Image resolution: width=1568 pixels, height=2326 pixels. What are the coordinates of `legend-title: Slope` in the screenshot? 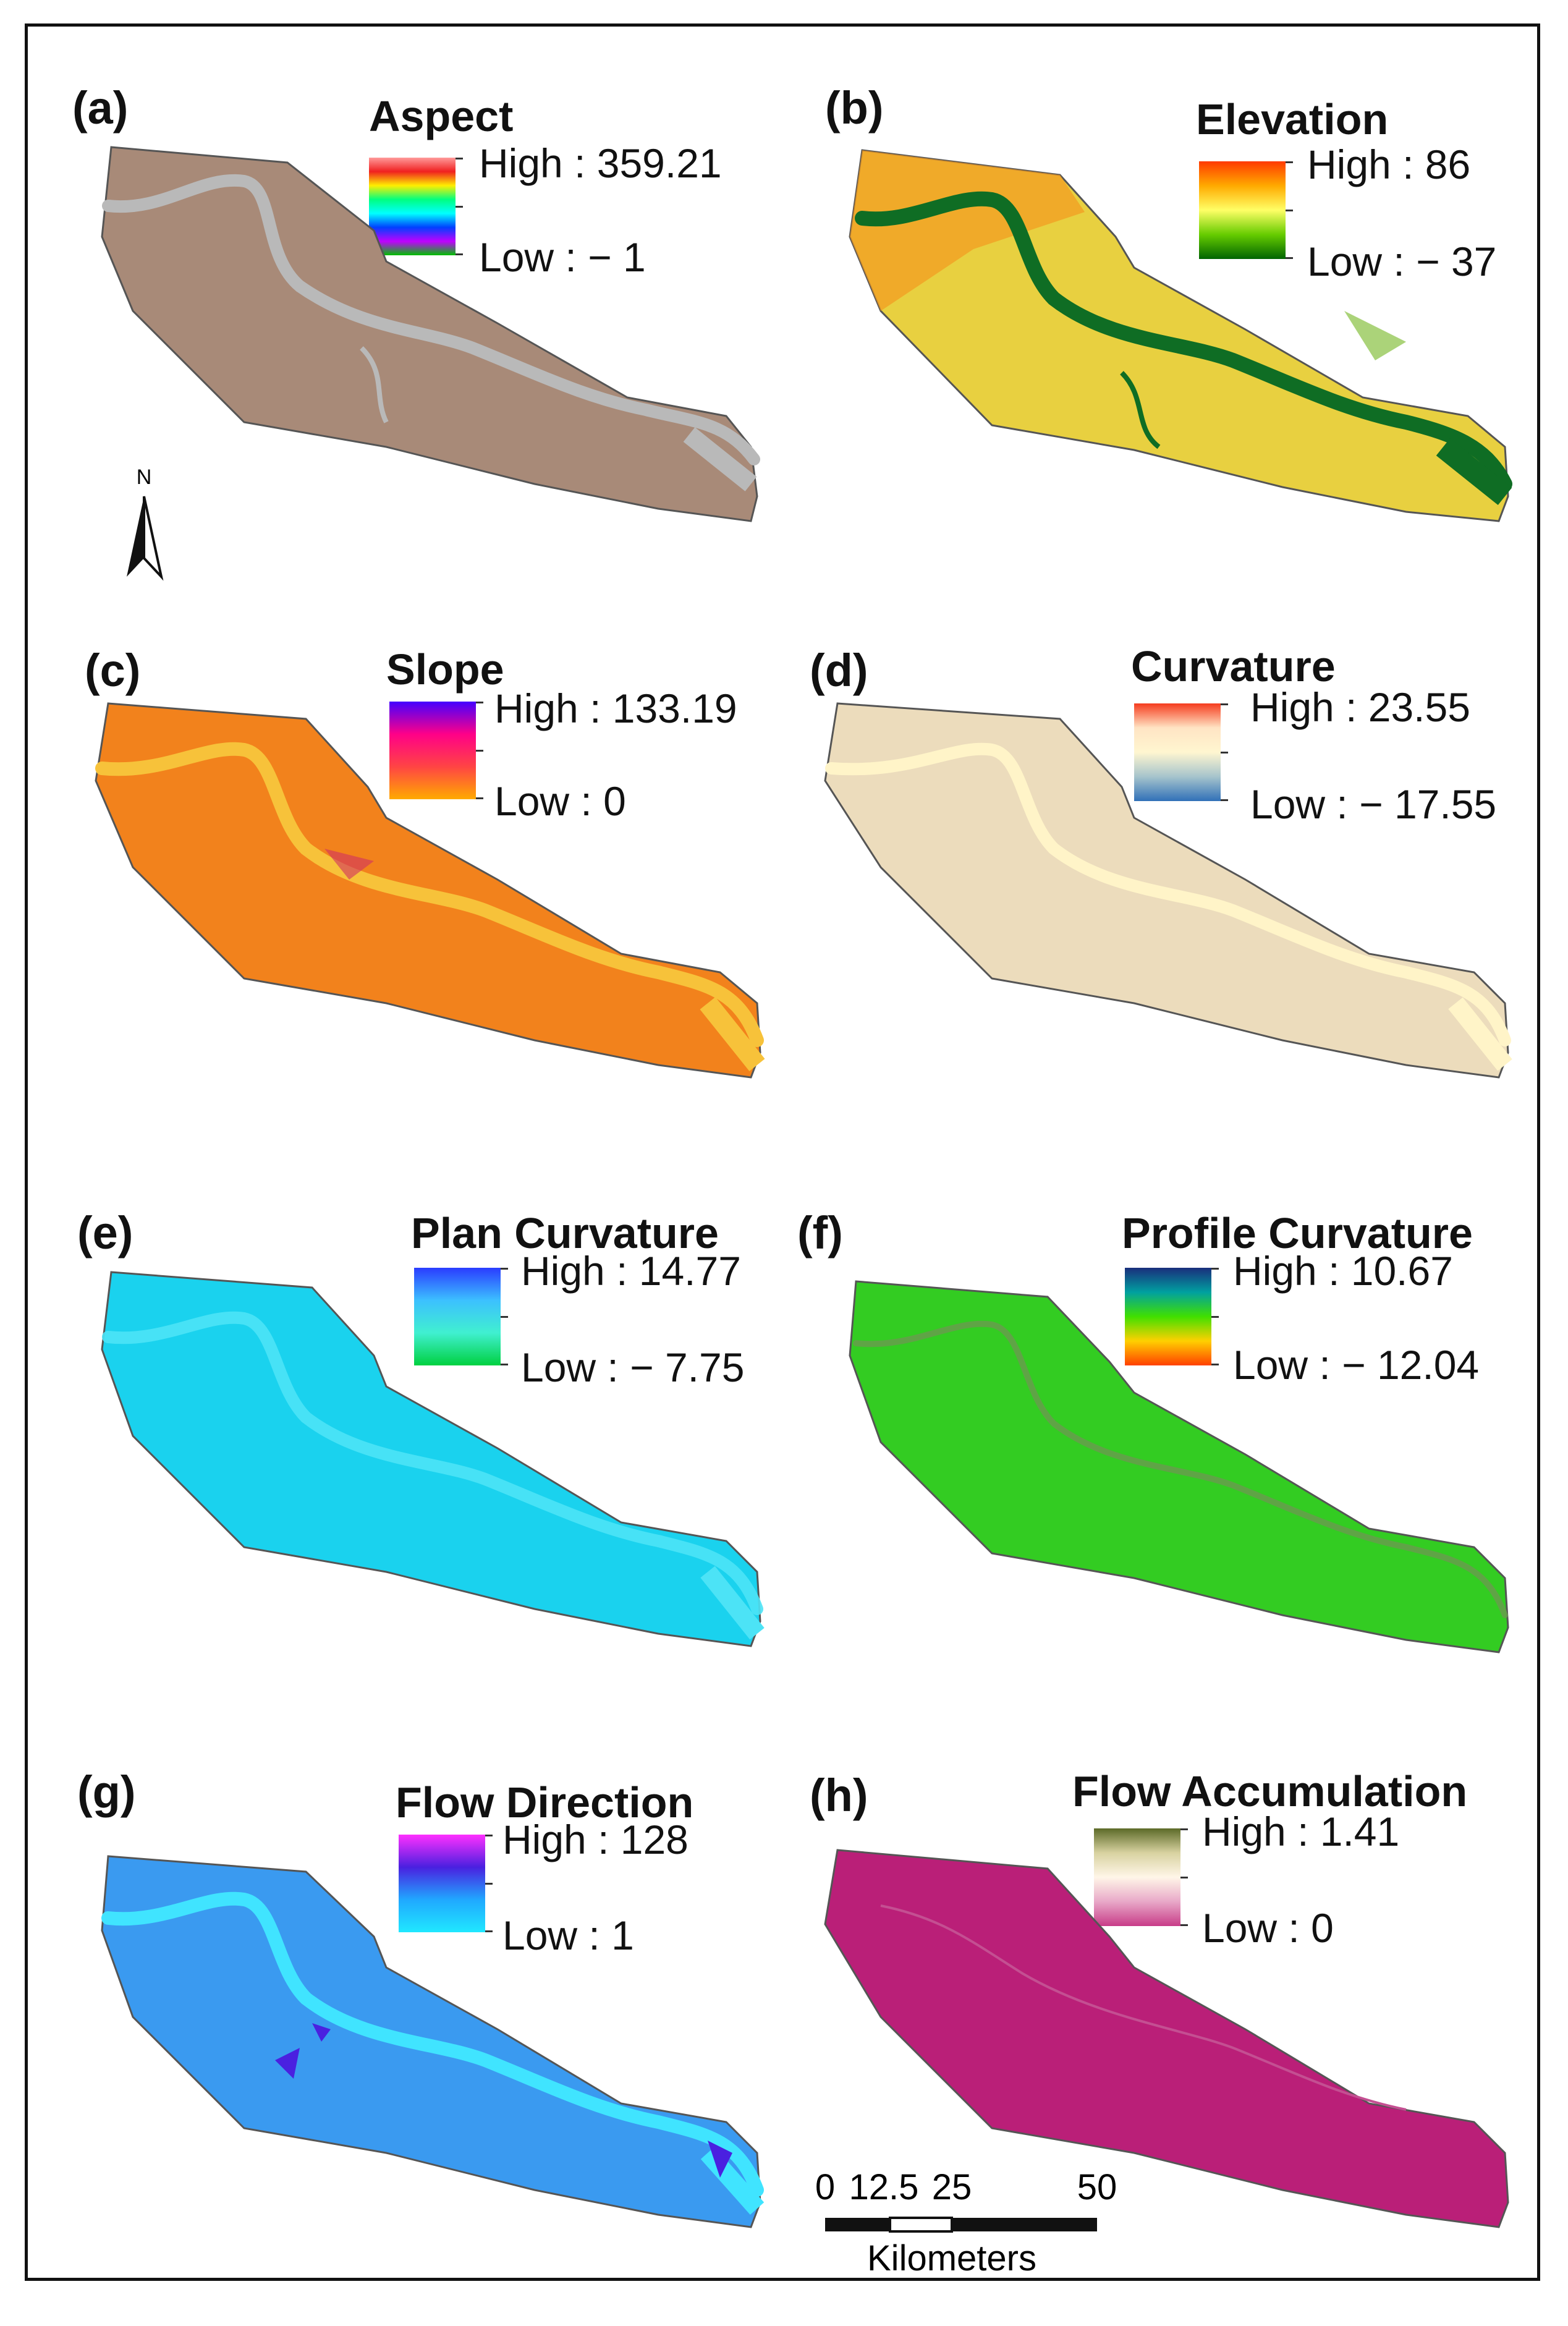 It's located at (445, 669).